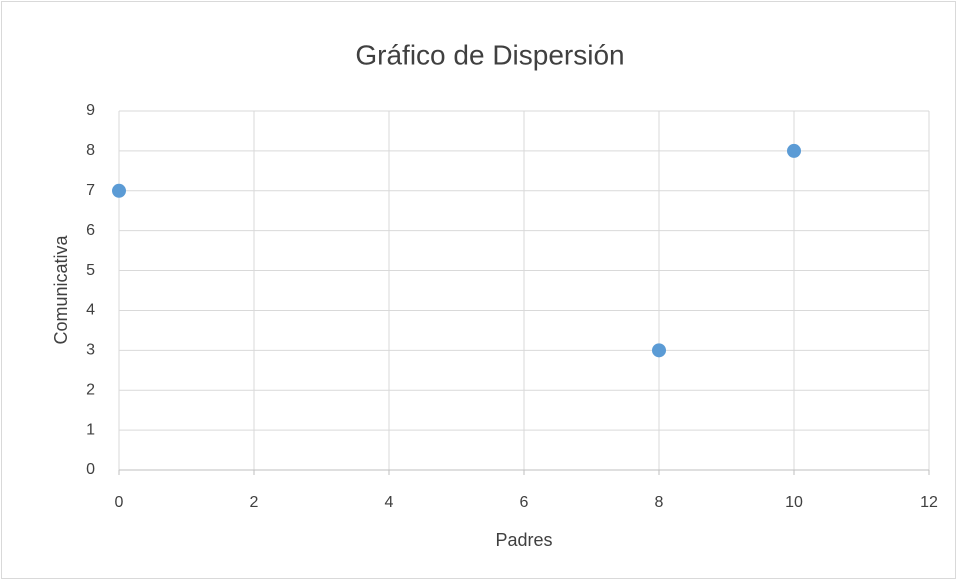 Image resolution: width=957 pixels, height=580 pixels. Describe the element at coordinates (90, 150) in the screenshot. I see `y-tick-label: 8` at that location.